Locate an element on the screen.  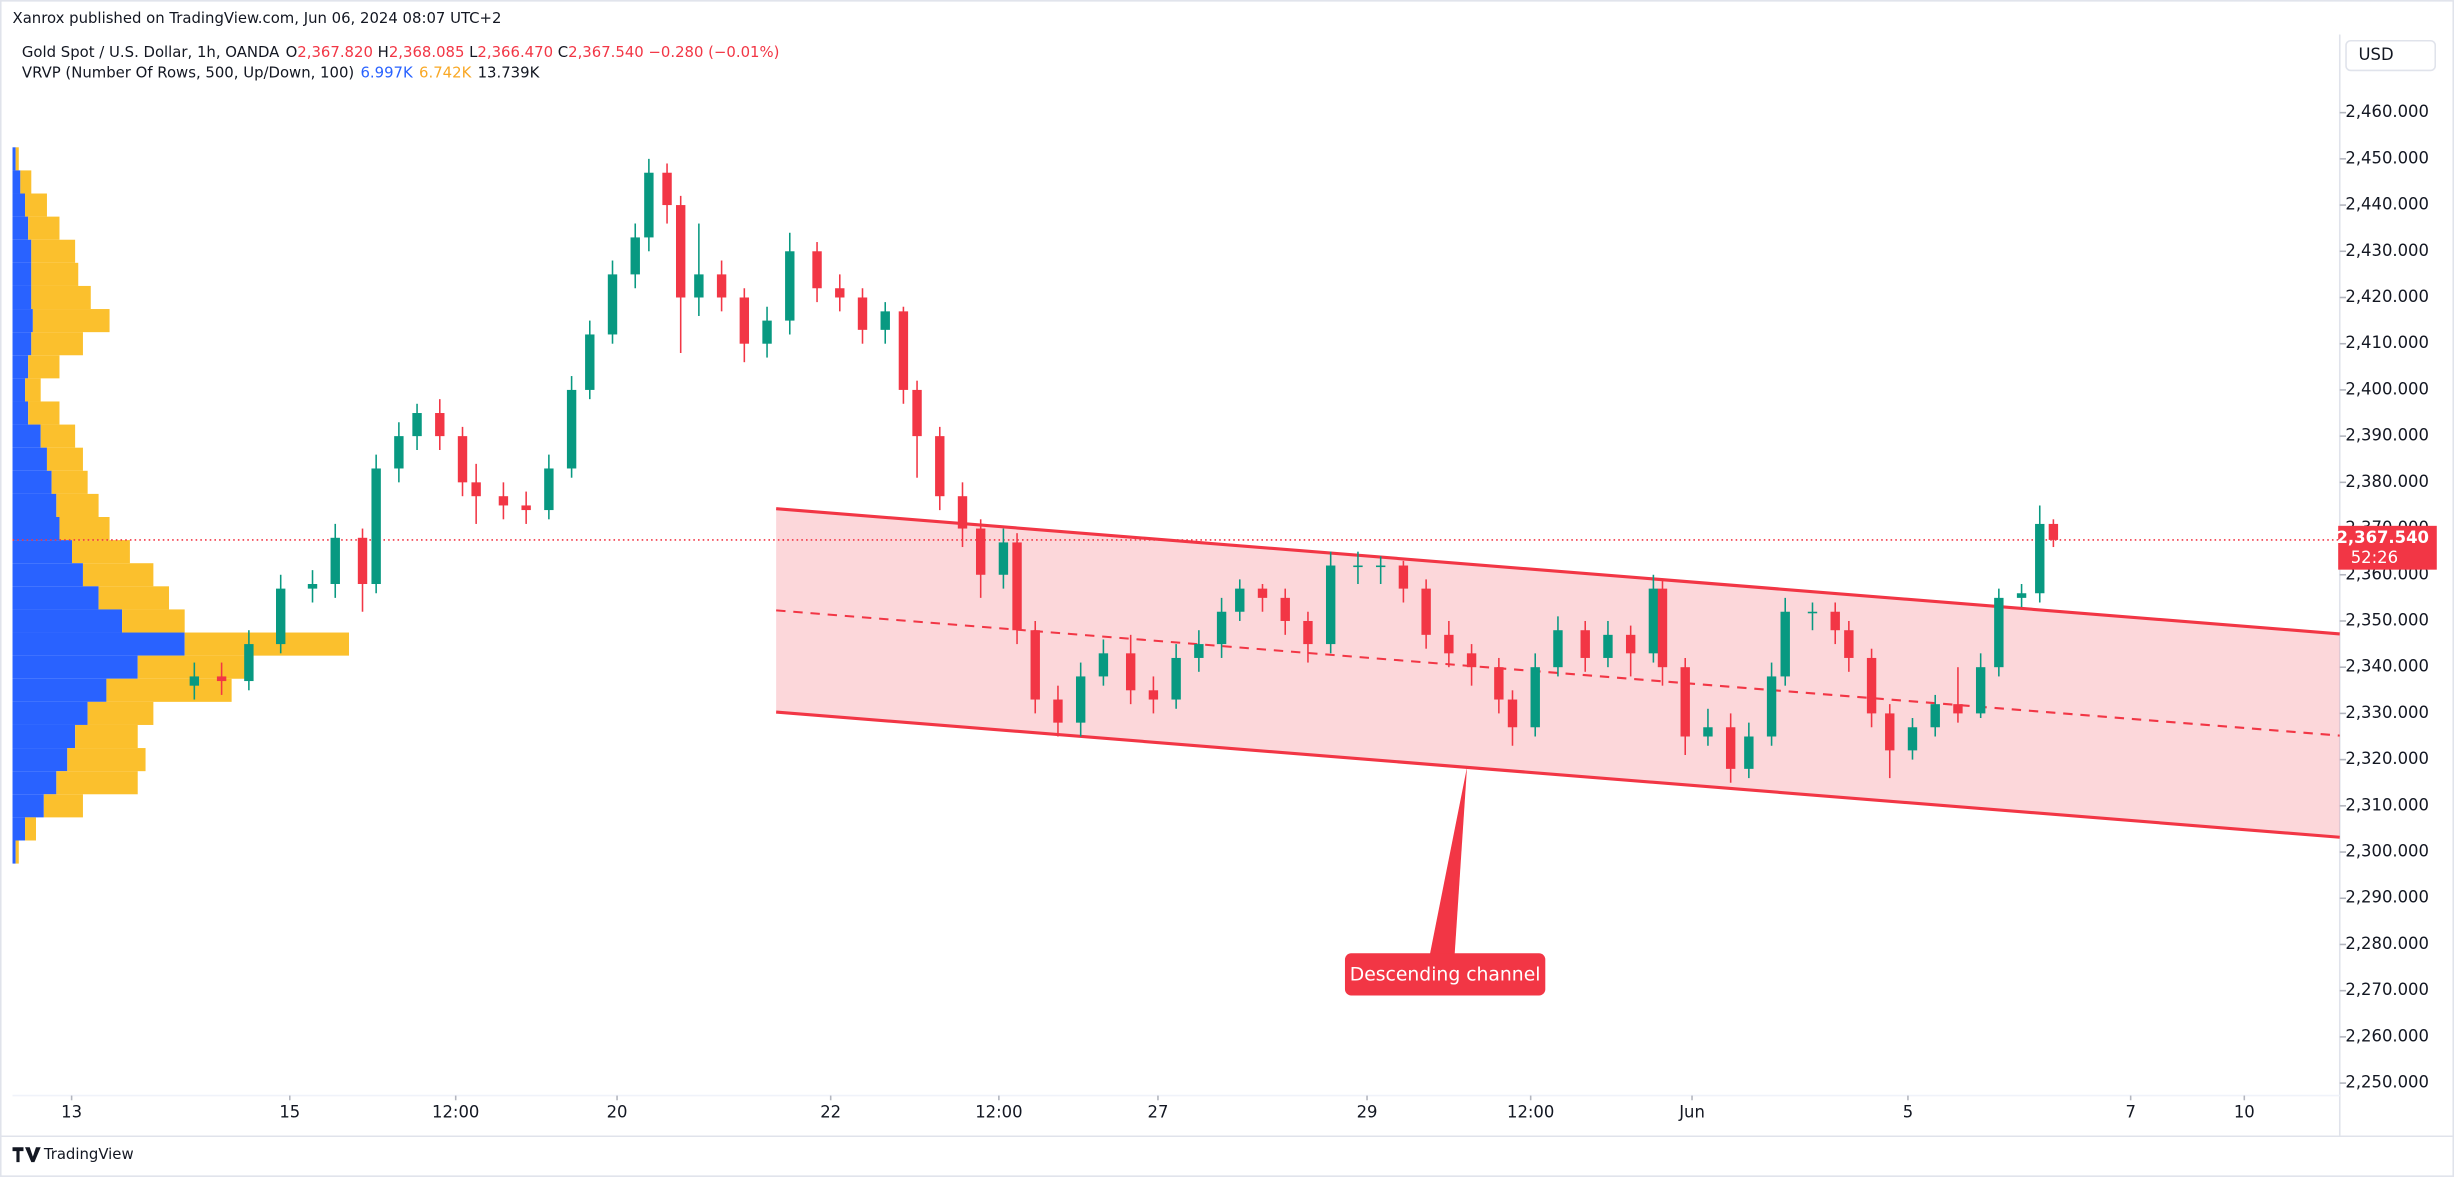
ohlc-key: C is located at coordinates (563, 52).